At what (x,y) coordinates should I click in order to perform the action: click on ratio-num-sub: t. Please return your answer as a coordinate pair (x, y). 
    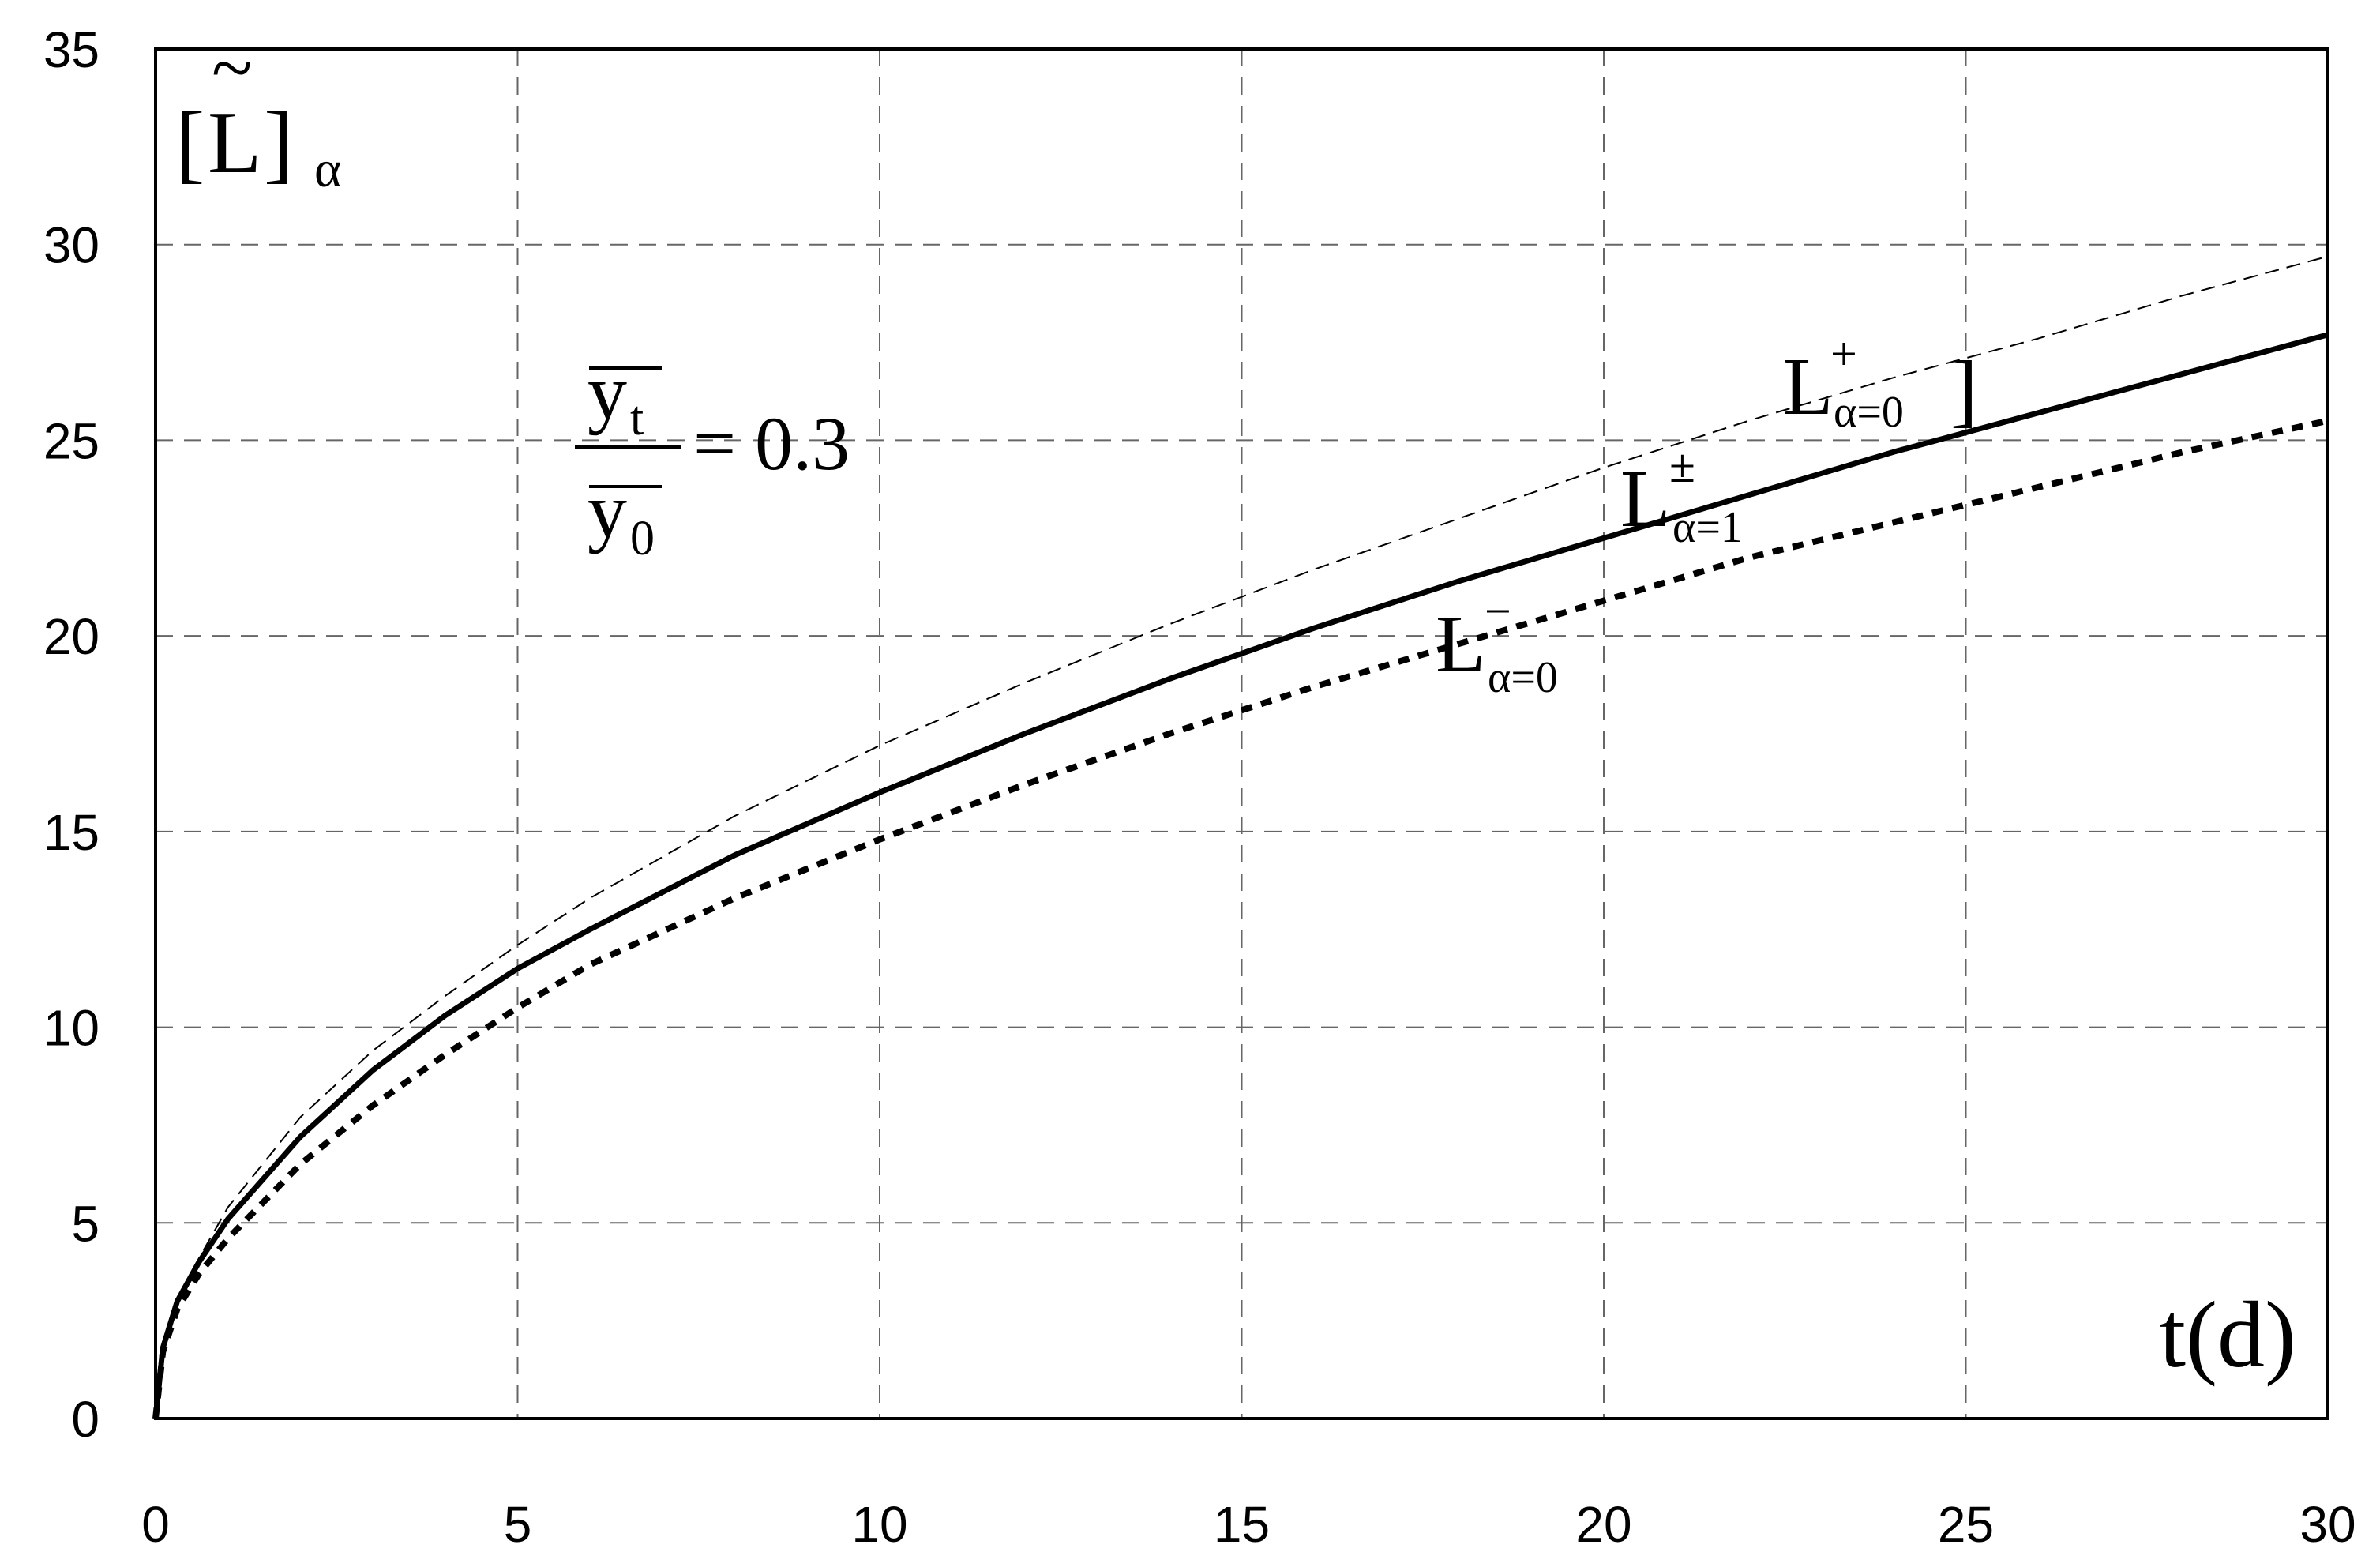
    Looking at the image, I should click on (637, 419).